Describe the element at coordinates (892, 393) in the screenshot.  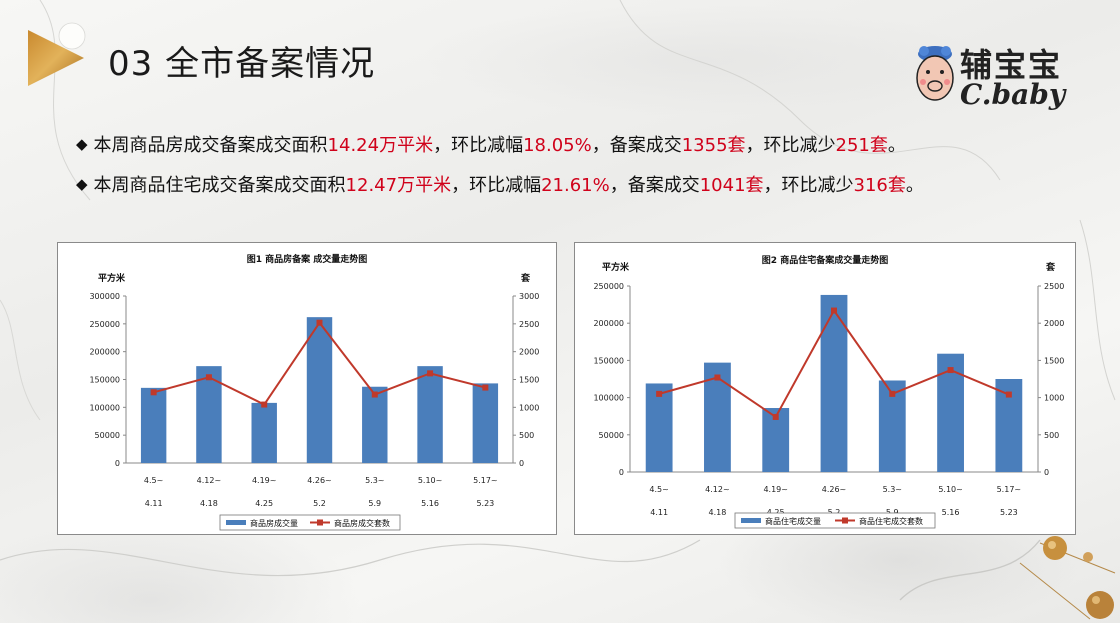
I see `line-point-5.3~5.9` at that location.